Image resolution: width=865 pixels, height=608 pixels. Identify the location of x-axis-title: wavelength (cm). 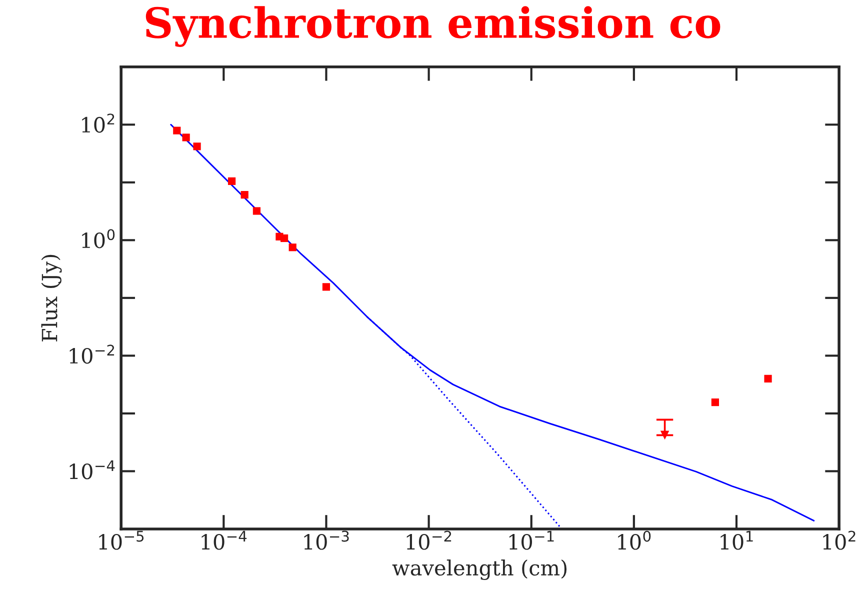
(479, 570).